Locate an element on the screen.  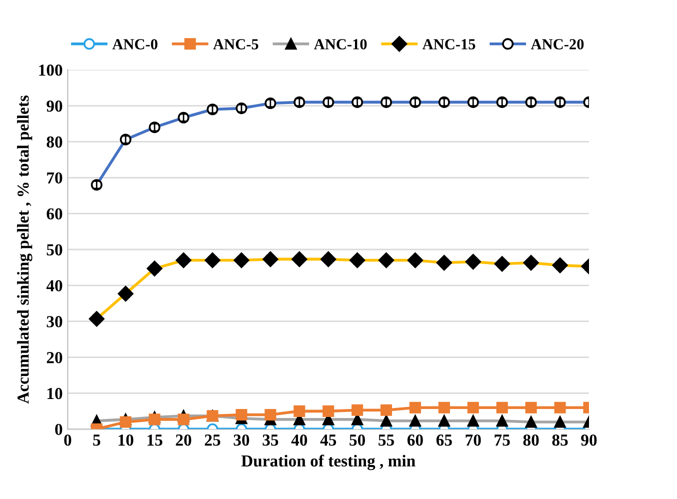
x-tick-label: 60 is located at coordinates (415, 440).